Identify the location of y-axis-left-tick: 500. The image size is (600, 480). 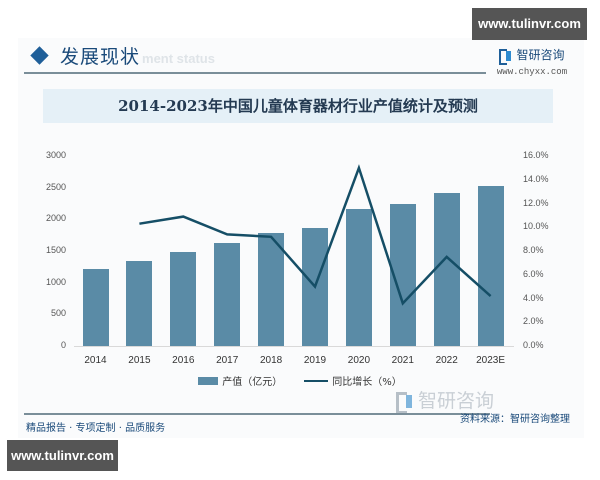
(58, 313).